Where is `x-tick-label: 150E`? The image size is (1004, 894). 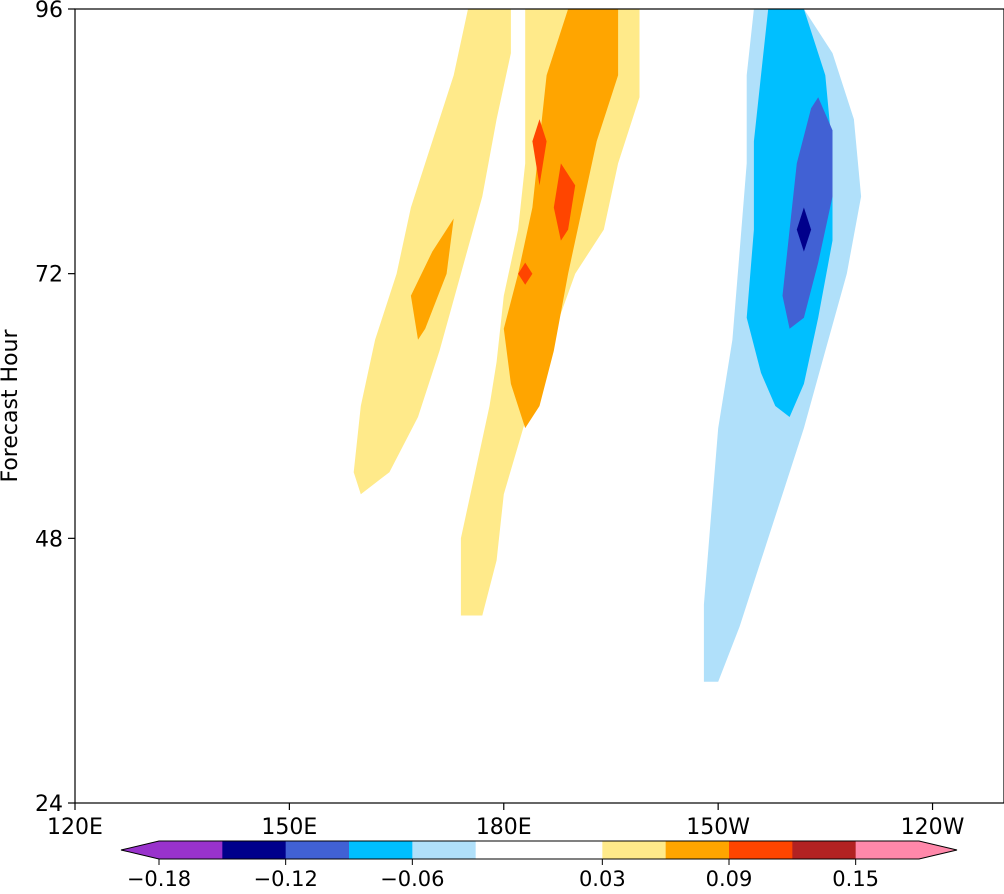
x-tick-label: 150E is located at coordinates (289, 827).